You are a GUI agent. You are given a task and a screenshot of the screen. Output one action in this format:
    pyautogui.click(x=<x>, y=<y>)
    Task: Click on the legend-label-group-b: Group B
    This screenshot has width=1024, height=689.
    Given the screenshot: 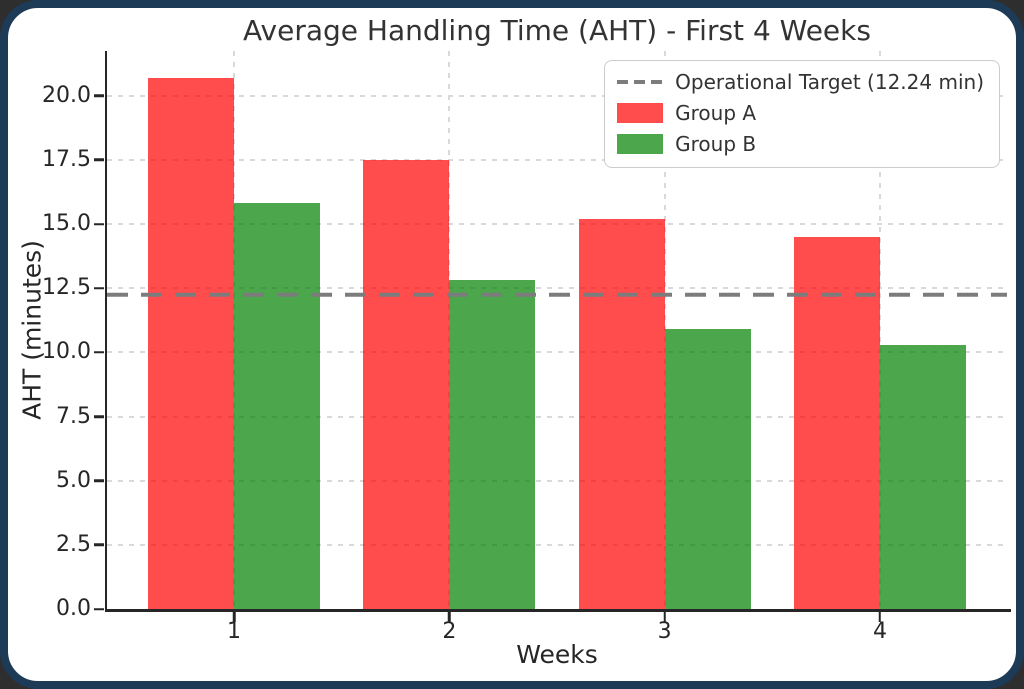 What is the action you would take?
    pyautogui.click(x=716, y=144)
    